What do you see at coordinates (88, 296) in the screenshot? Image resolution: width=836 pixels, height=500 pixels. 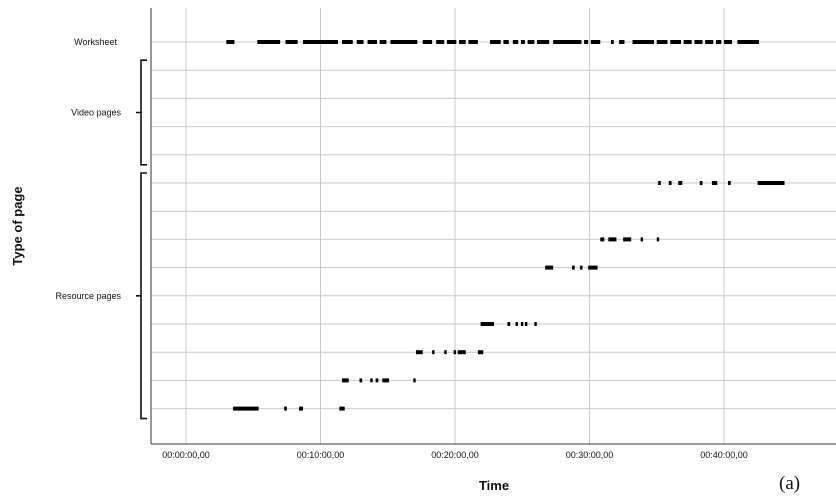 I see `category-label: Resource pages` at bounding box center [88, 296].